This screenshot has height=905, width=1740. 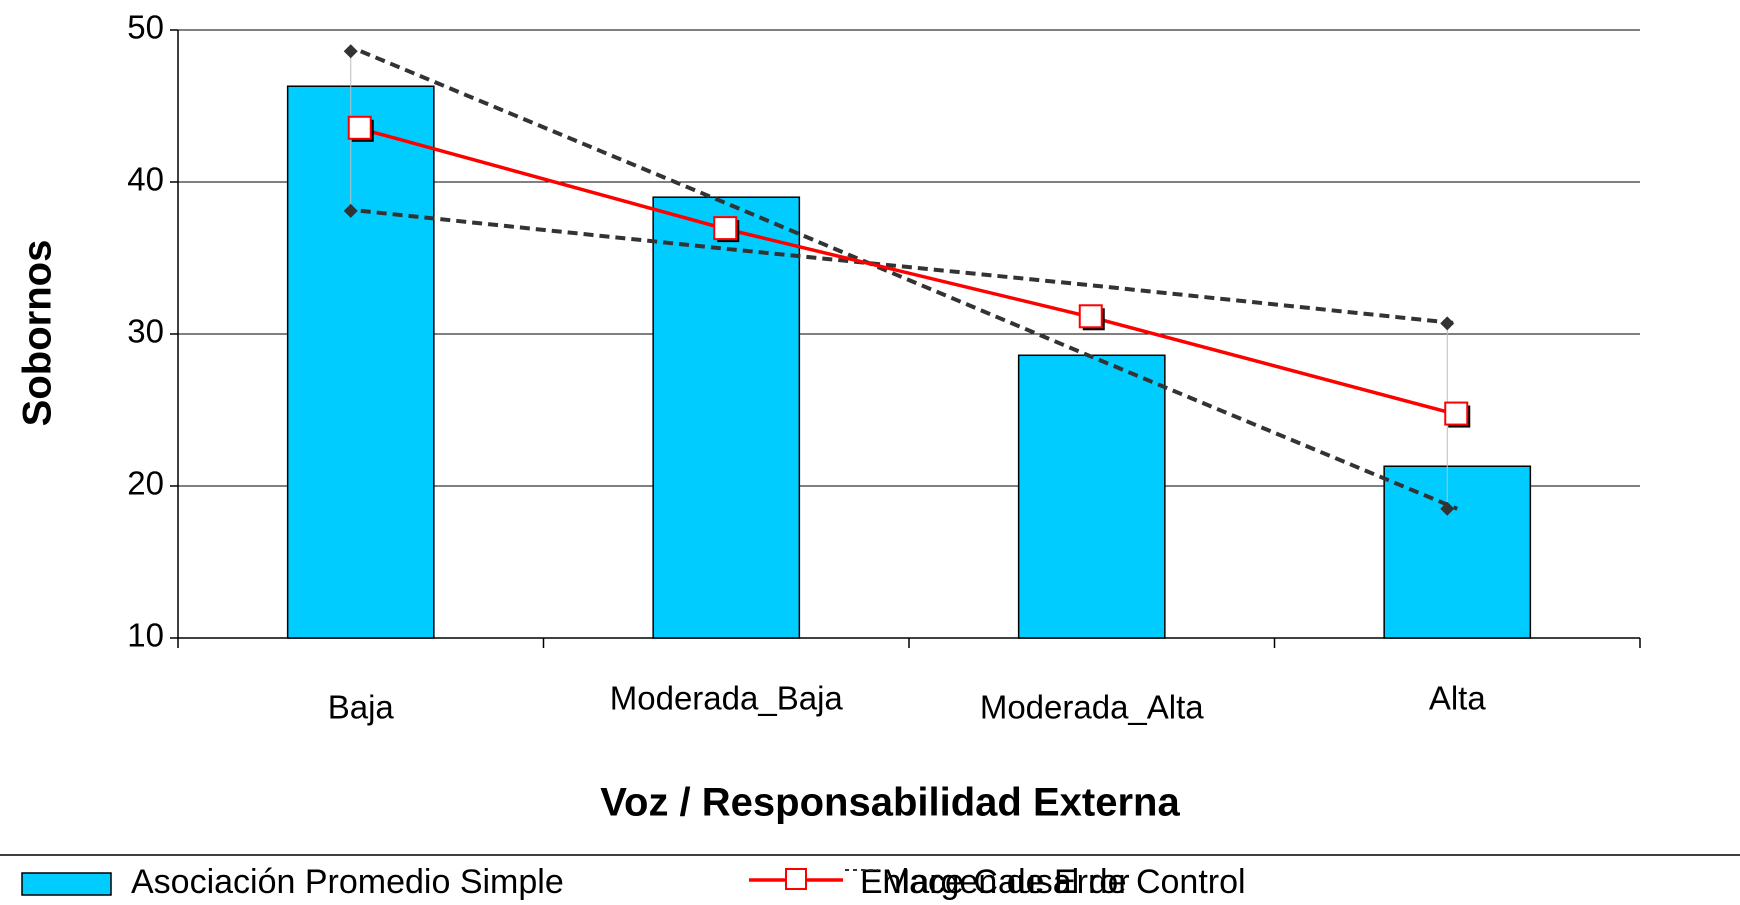 What do you see at coordinates (145, 179) in the screenshot?
I see `y-tick-label: 40` at bounding box center [145, 179].